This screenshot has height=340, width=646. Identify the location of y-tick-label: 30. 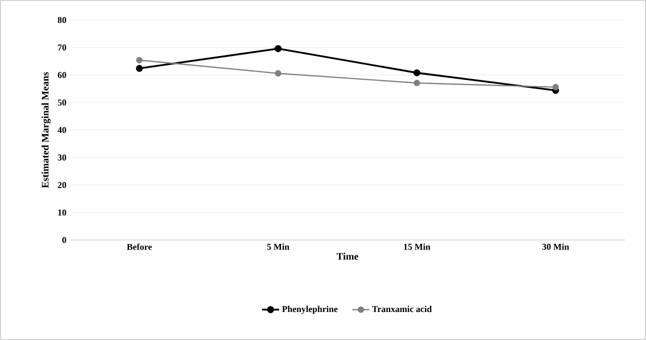
(62, 157).